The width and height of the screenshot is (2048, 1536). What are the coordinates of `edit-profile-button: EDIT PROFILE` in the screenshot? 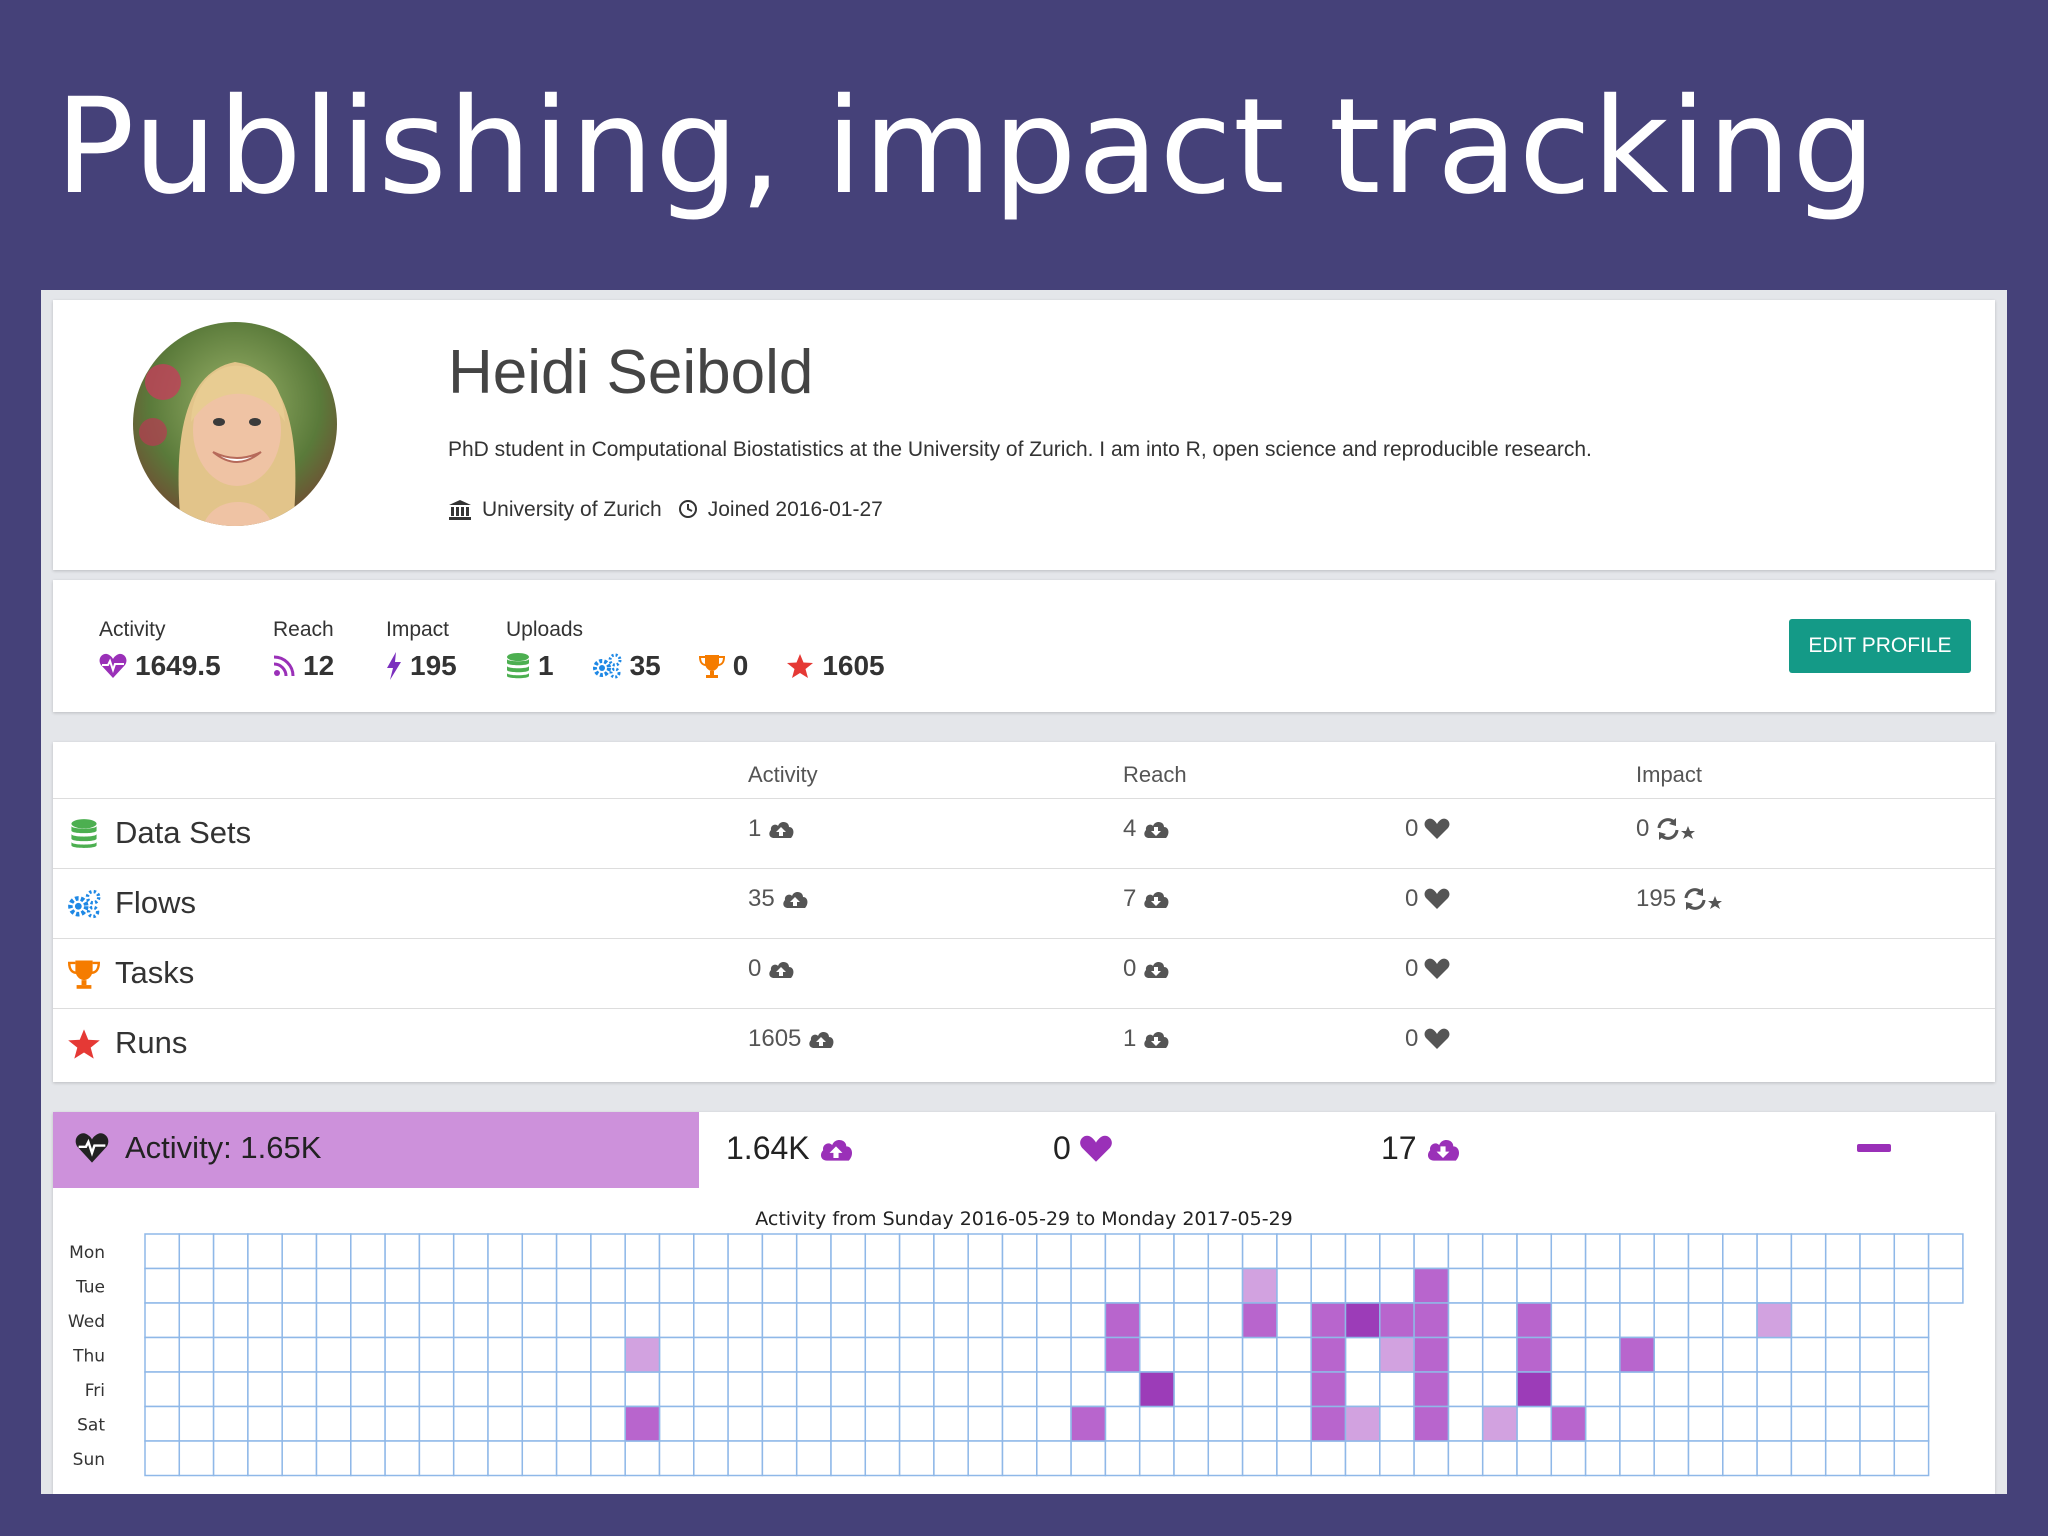 It's located at (1880, 646).